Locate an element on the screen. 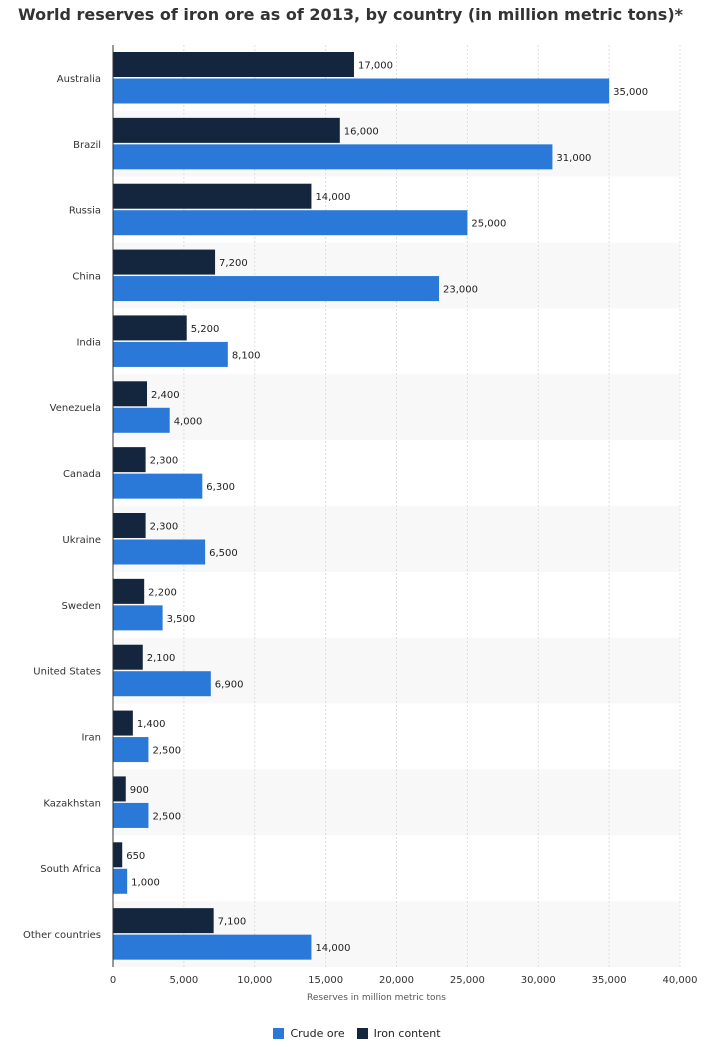 This screenshot has width=714, height=1047. bar-crude-ore-iran is located at coordinates (131, 750).